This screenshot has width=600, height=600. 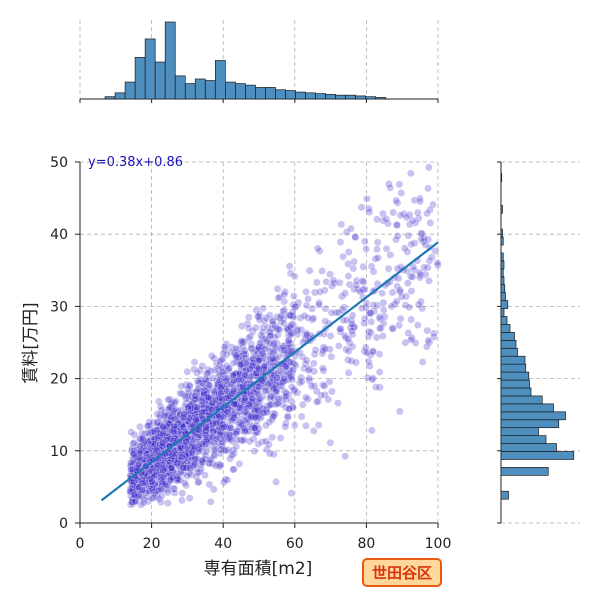 What do you see at coordinates (366, 544) in the screenshot?
I see `x-tick-label: 80` at bounding box center [366, 544].